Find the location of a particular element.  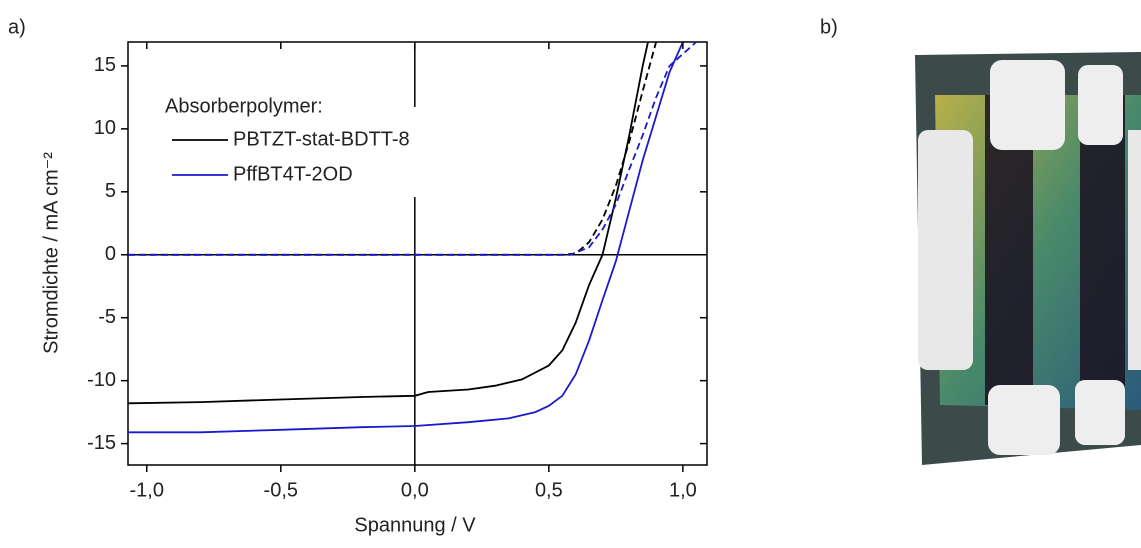

x-tick-label: -0,5 is located at coordinates (281, 490).